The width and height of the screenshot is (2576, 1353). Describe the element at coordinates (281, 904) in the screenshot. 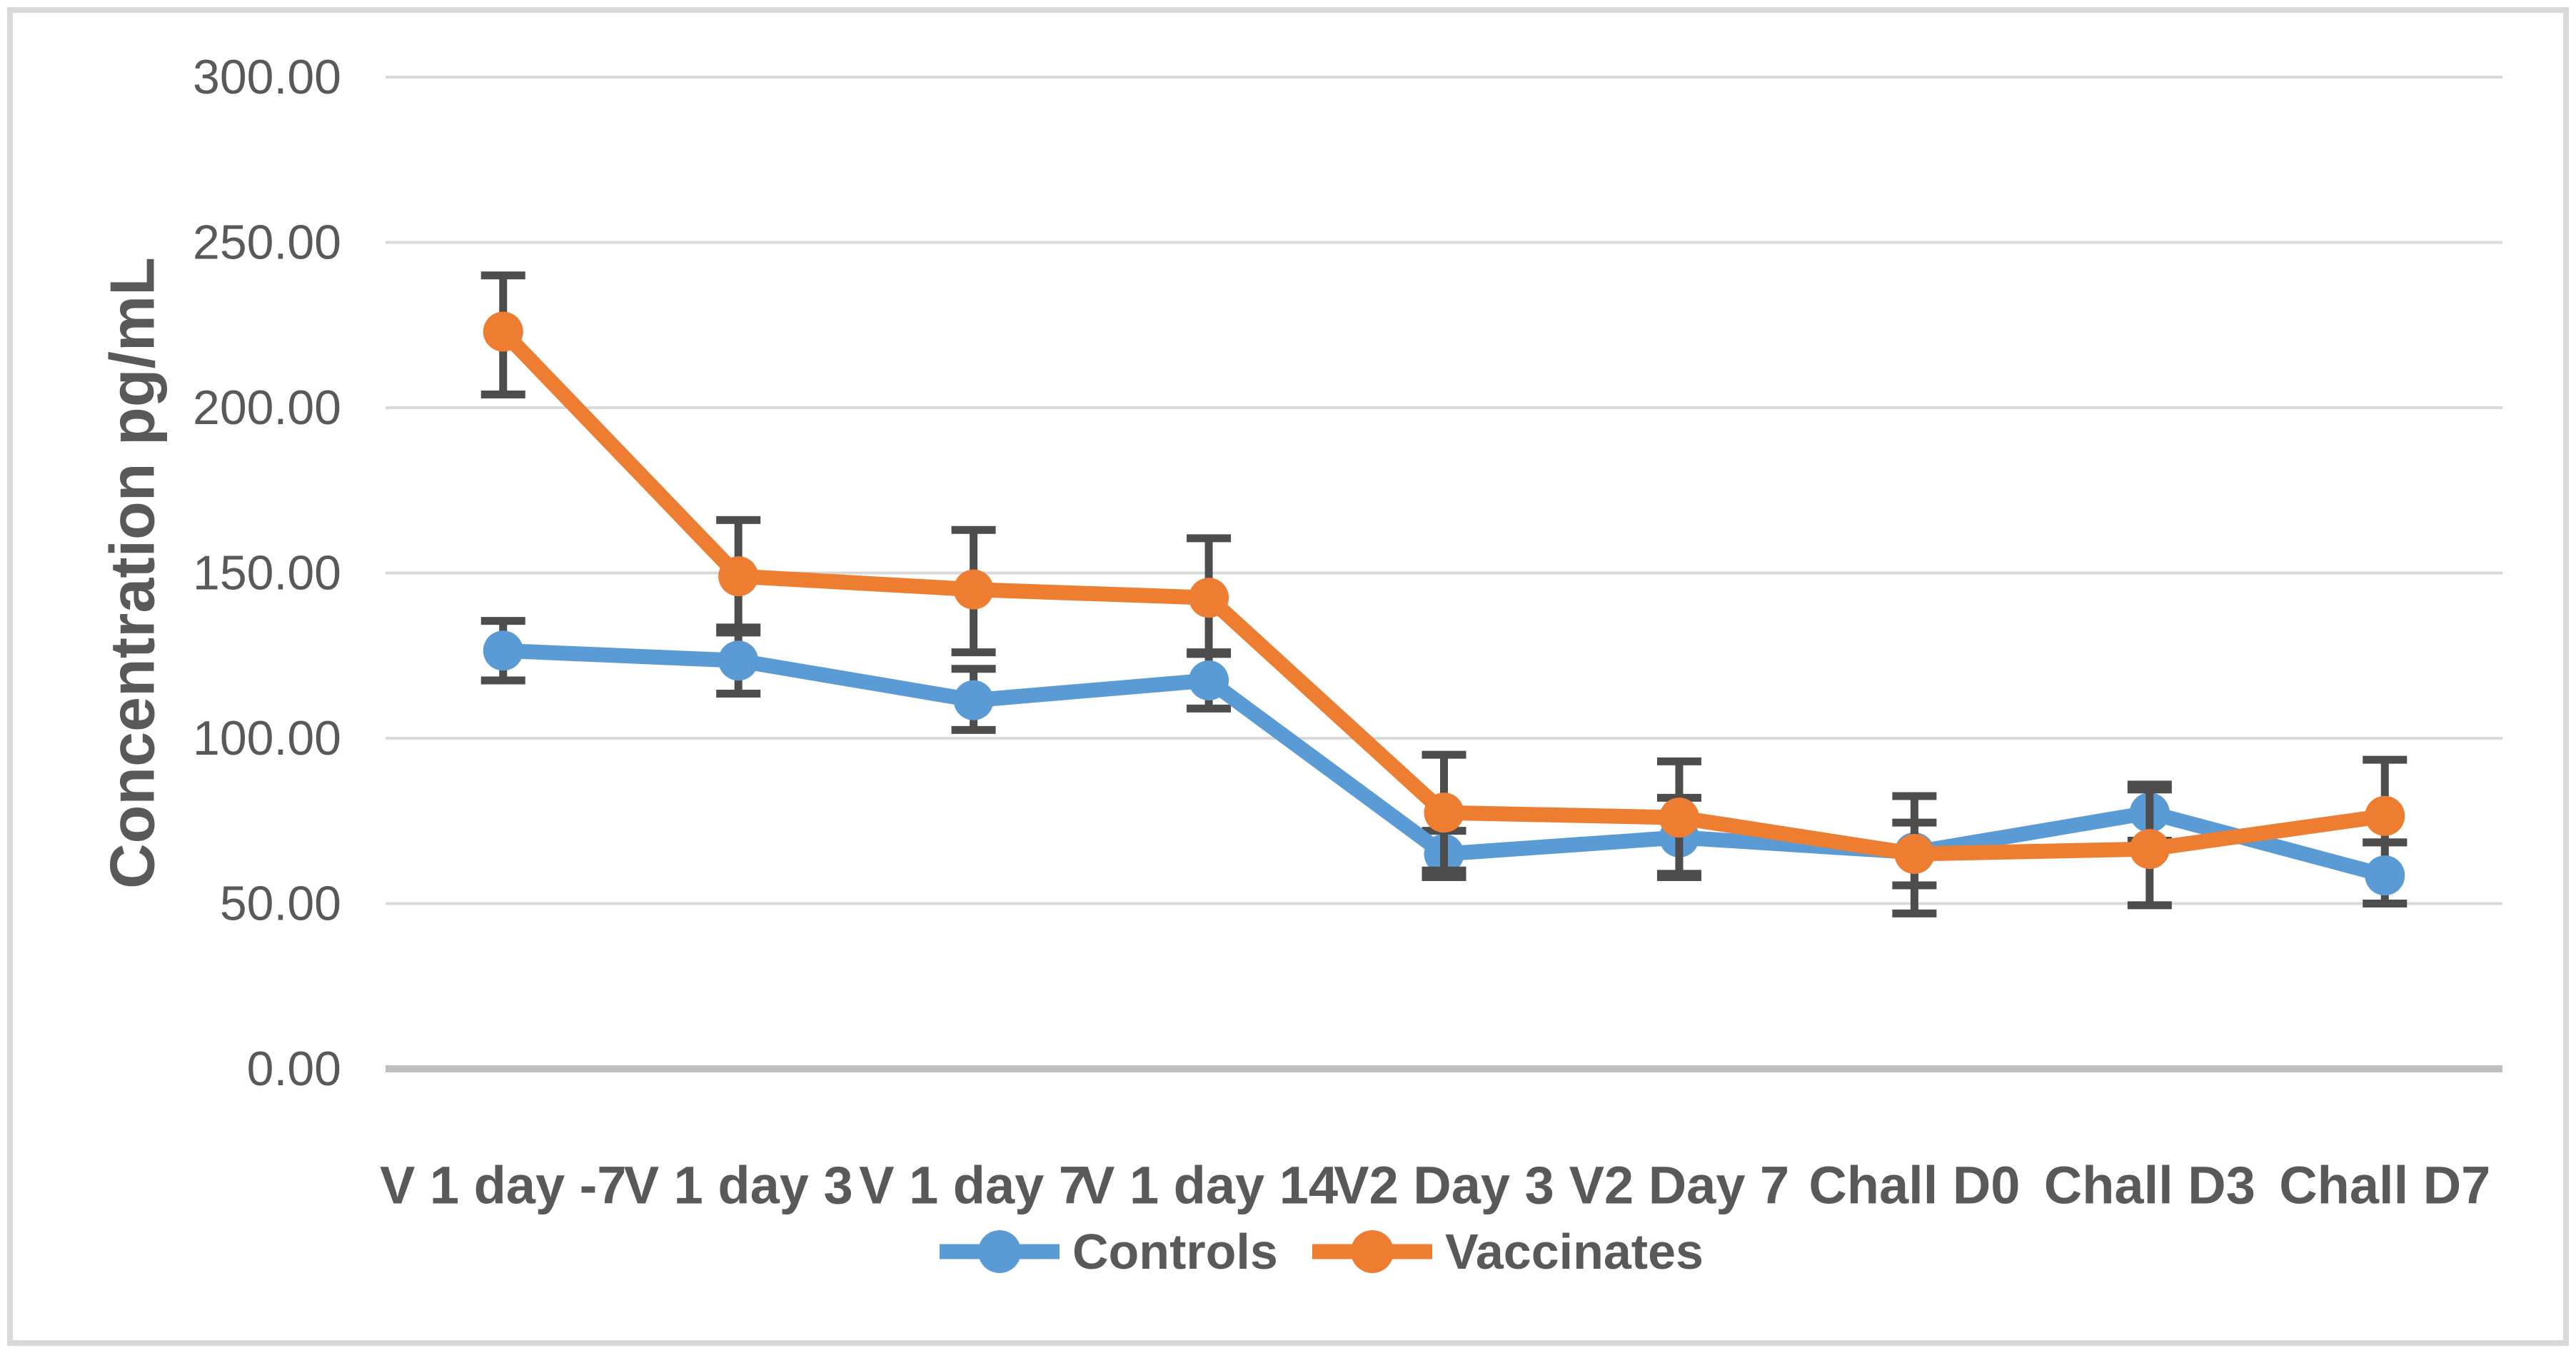

I see `y-tick-label: 50.00` at that location.